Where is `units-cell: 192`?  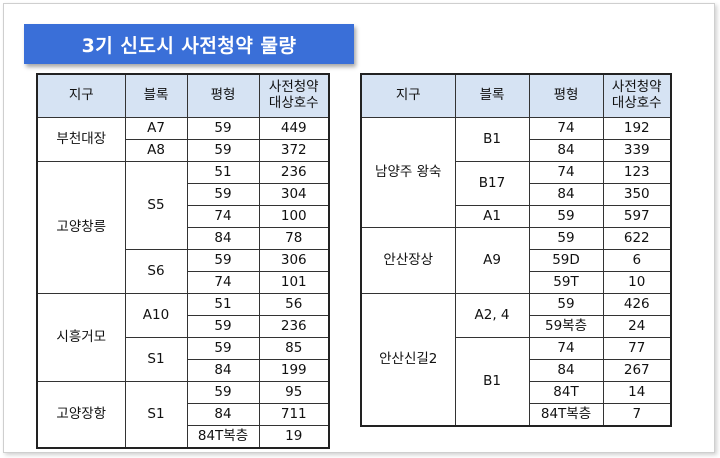
units-cell: 192 is located at coordinates (637, 128).